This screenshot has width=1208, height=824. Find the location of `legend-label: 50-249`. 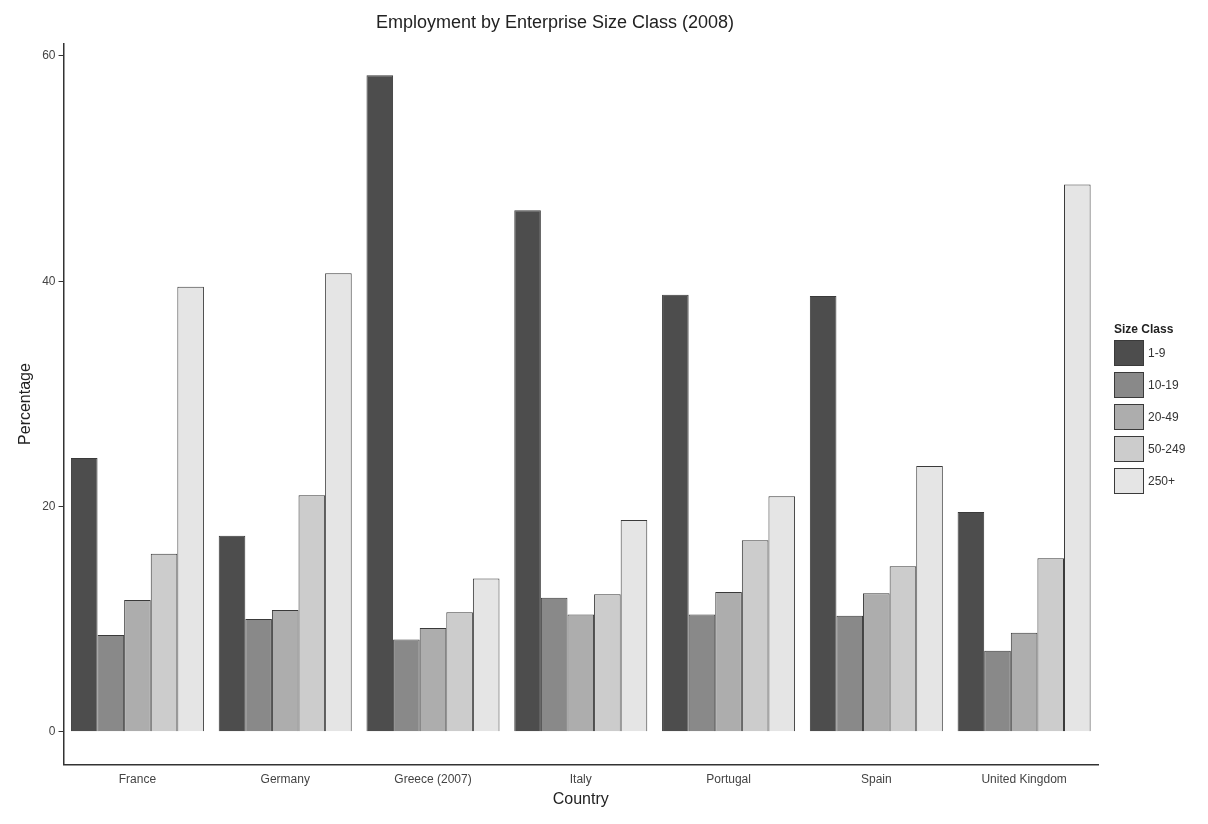

legend-label: 50-249 is located at coordinates (1167, 448).